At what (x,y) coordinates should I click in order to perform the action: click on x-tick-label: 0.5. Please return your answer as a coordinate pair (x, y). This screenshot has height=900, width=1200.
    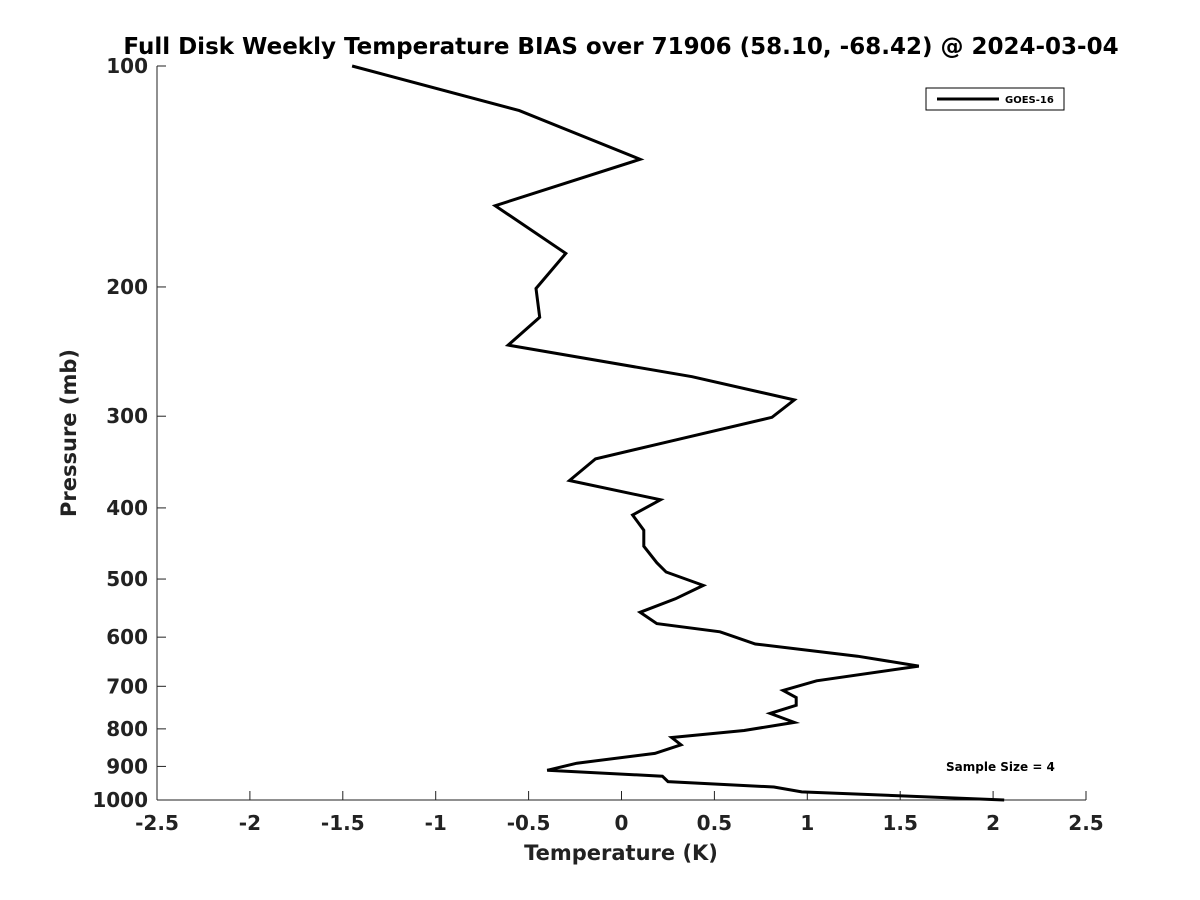
    Looking at the image, I should click on (714, 823).